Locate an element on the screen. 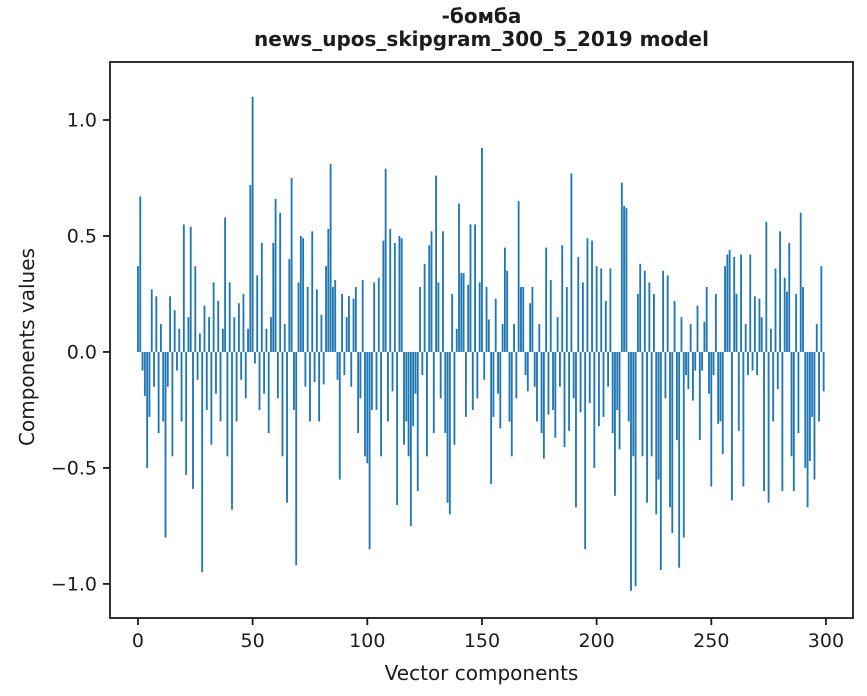  x-tick-label: 250 is located at coordinates (711, 641).